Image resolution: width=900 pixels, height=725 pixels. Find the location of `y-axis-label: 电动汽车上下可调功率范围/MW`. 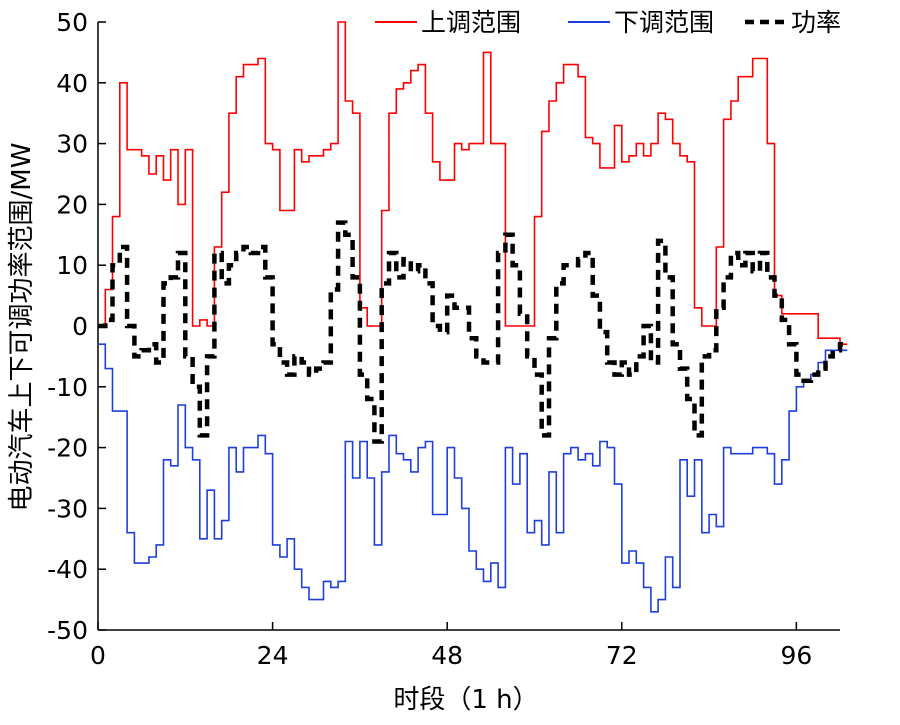

y-axis-label: 电动汽车上下可调功率范围/MW is located at coordinates (22, 327).